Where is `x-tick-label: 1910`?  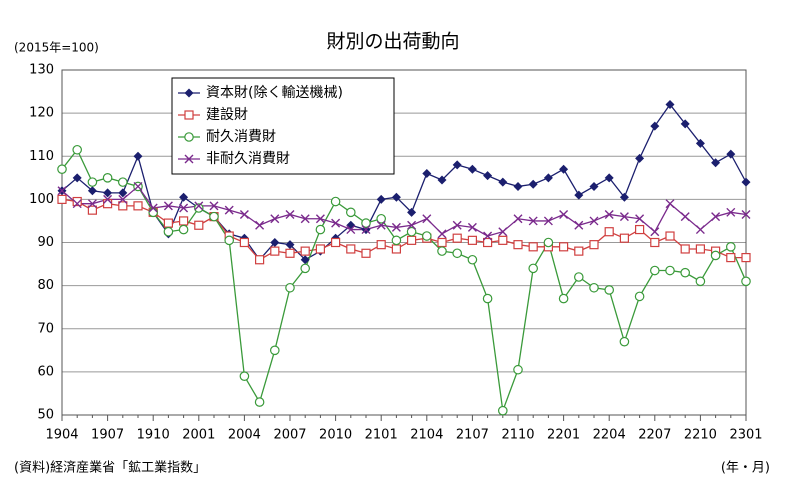
x-tick-label: 1910 is located at coordinates (153, 435).